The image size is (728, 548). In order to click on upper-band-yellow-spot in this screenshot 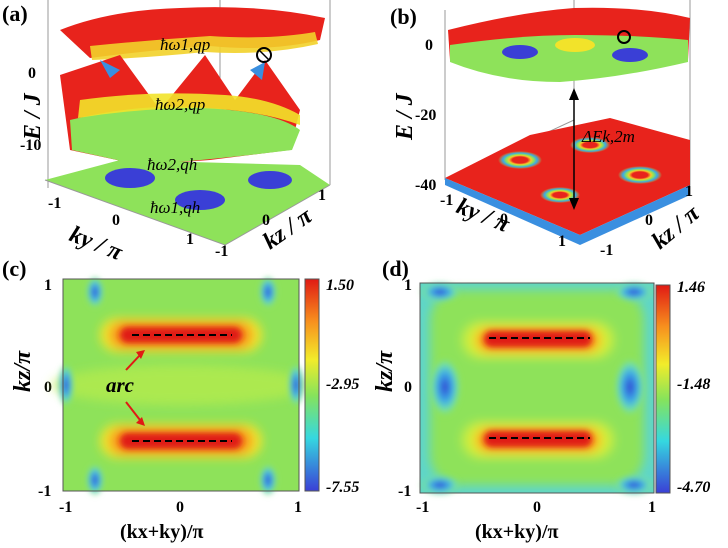, I will do `click(575, 45)`.